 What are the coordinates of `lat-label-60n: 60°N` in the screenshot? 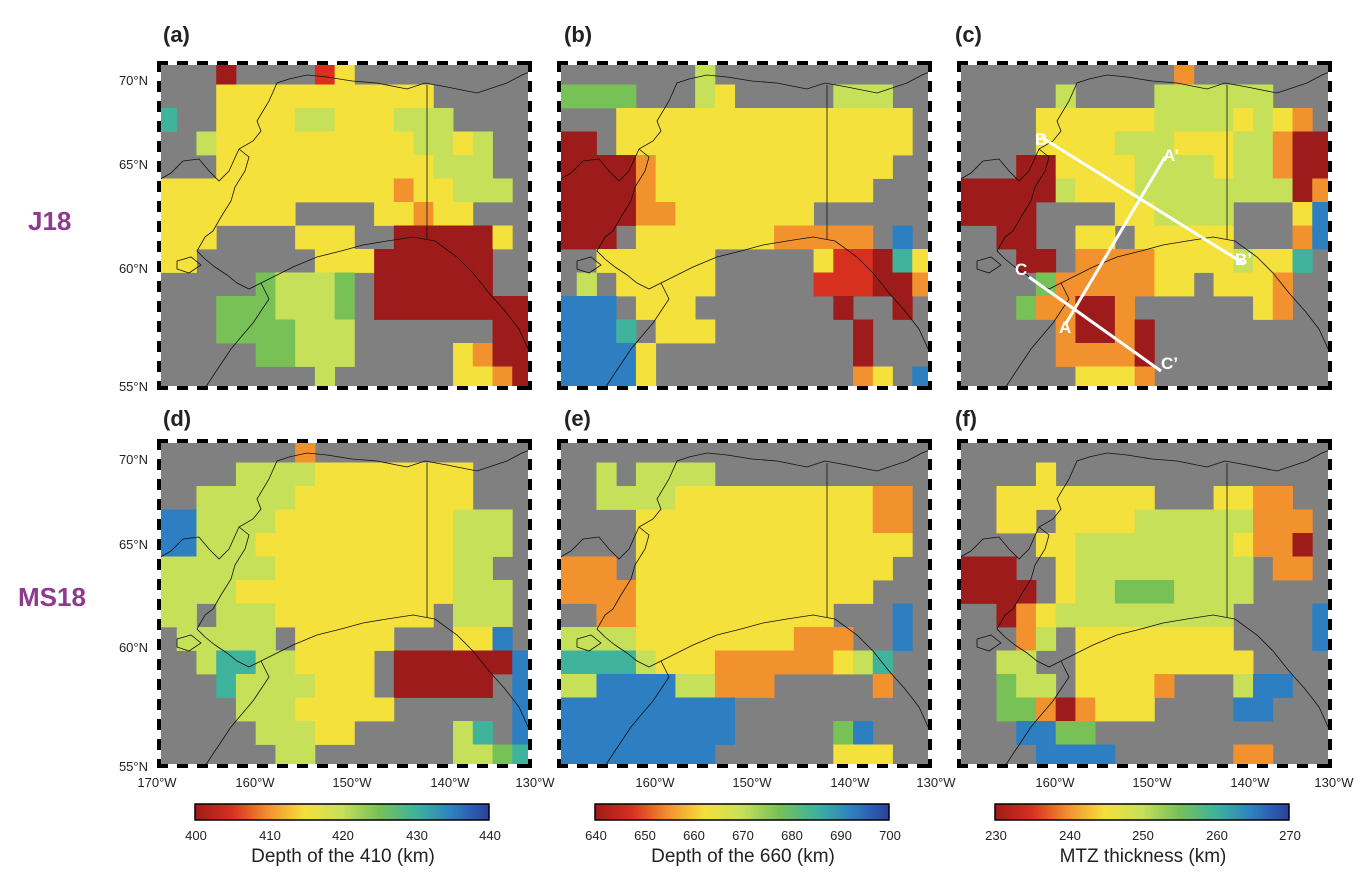 It's located at (133, 268).